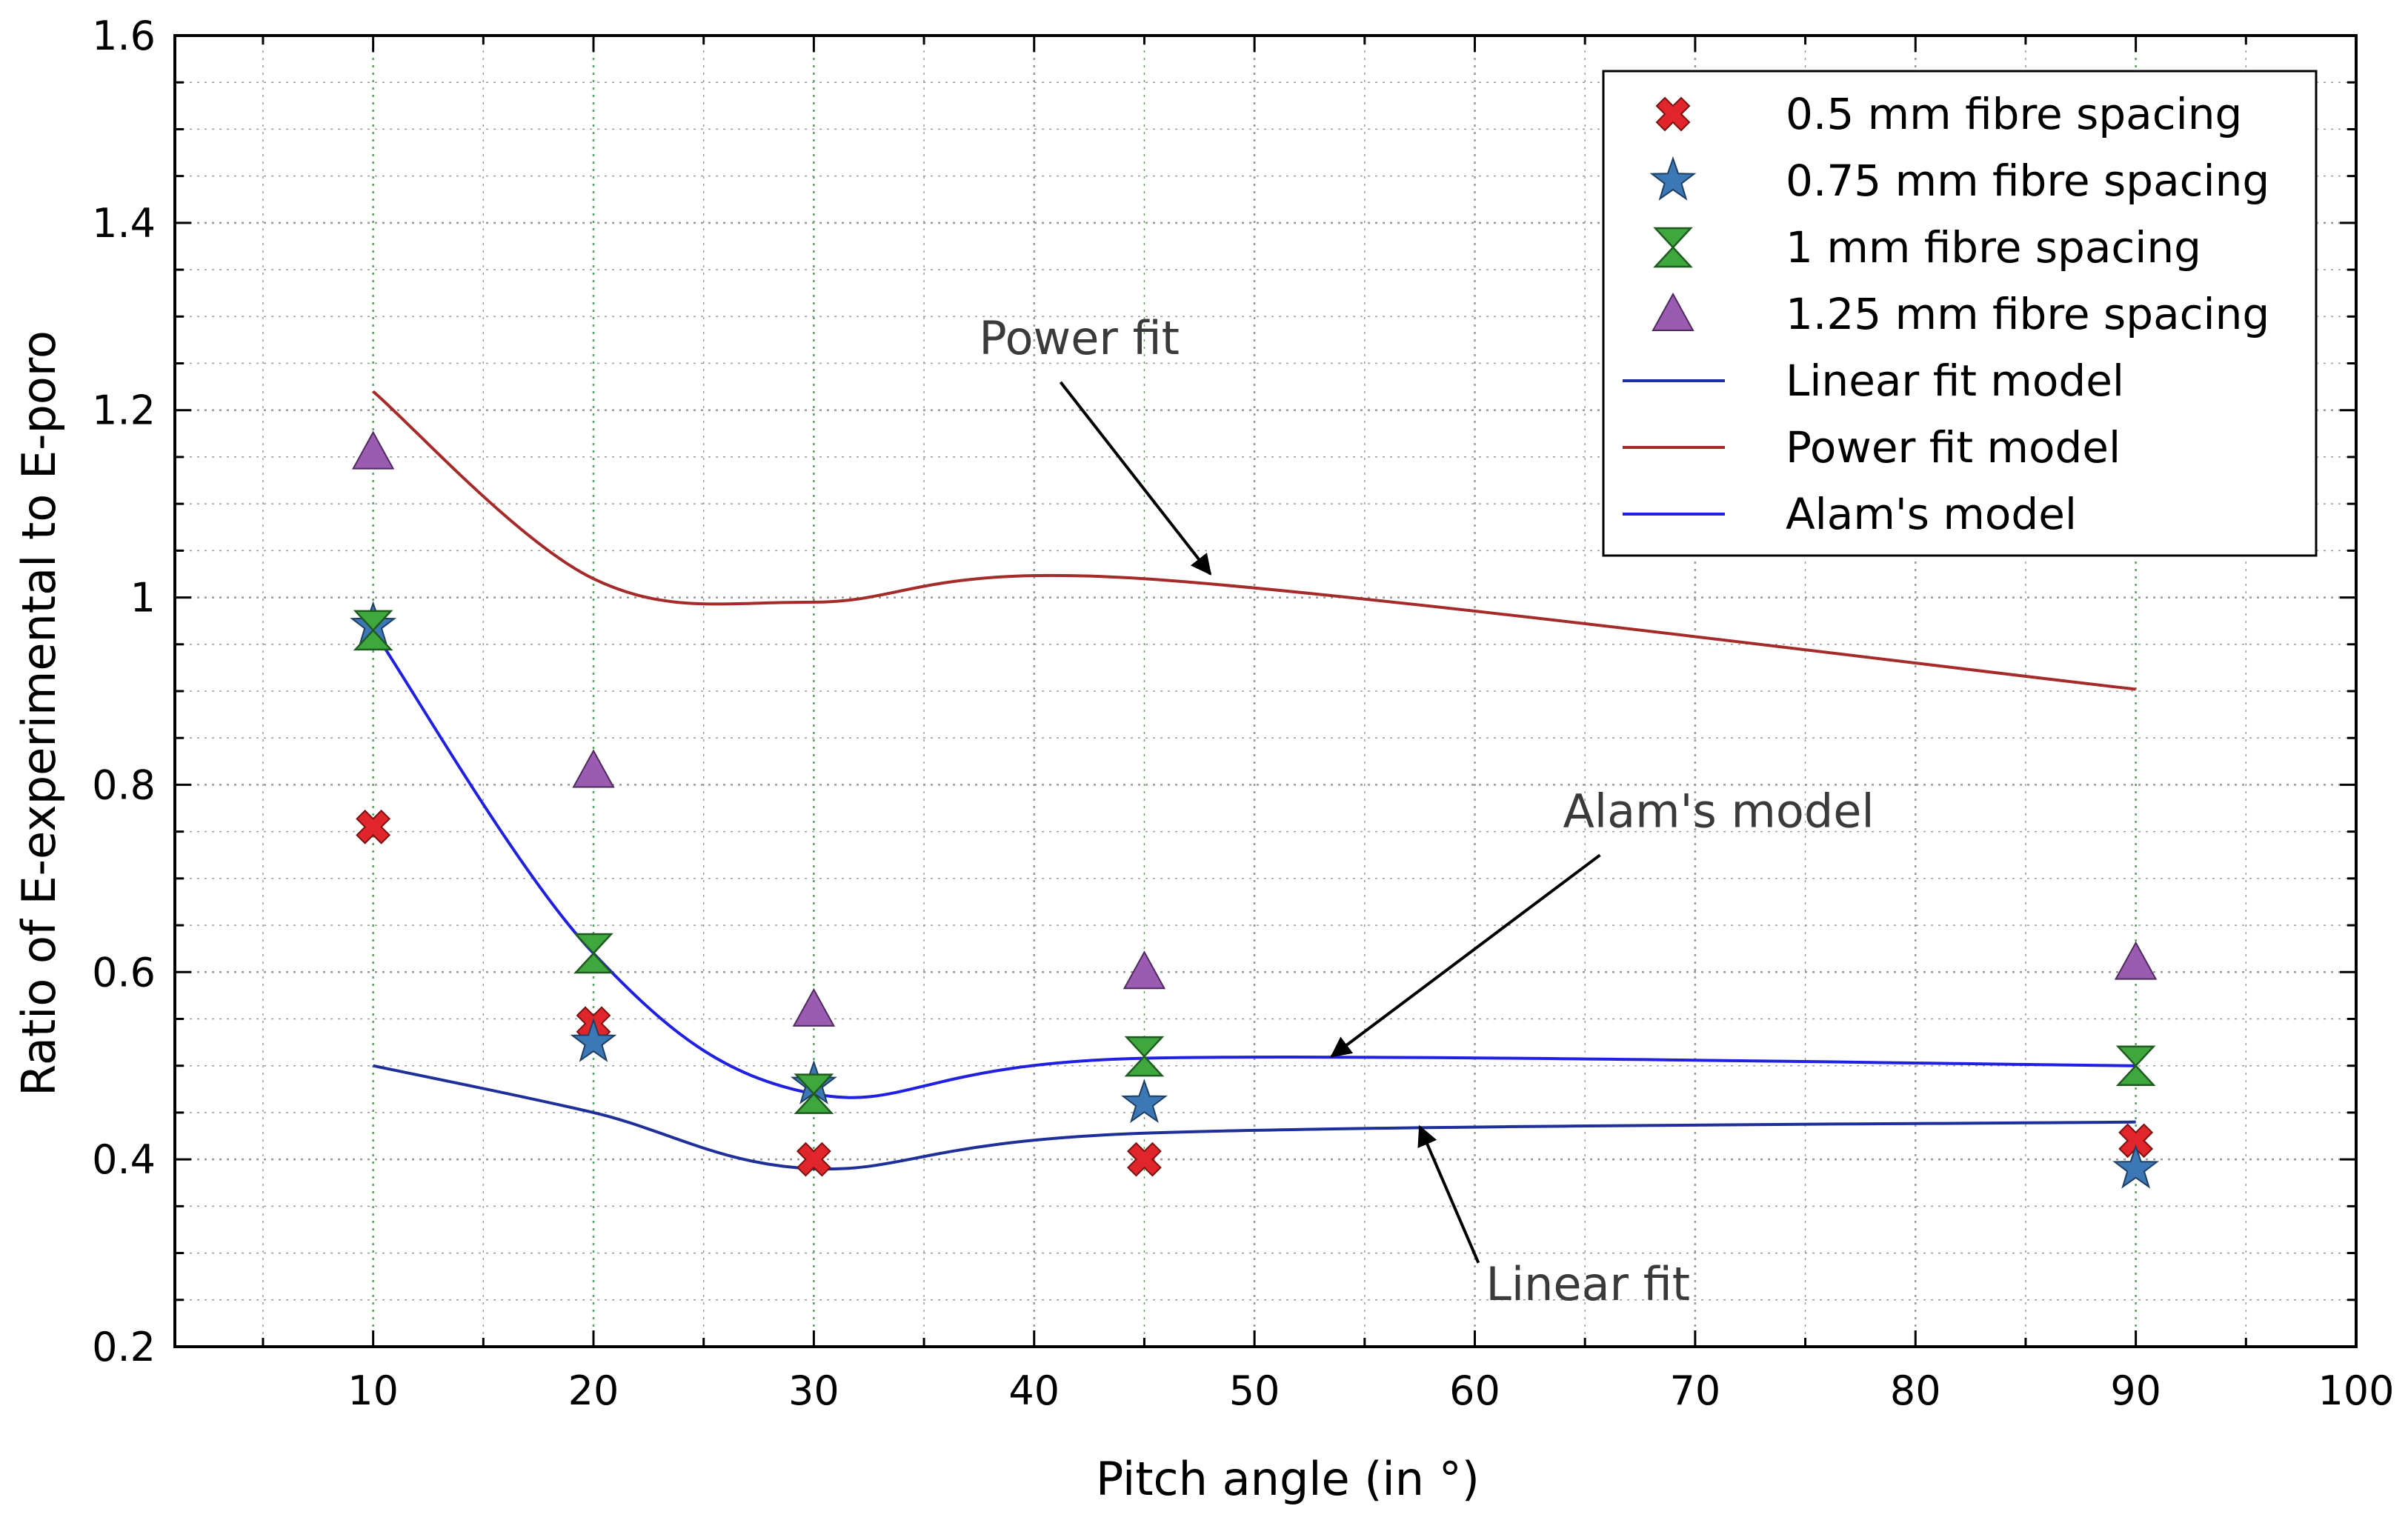  What do you see at coordinates (1718, 811) in the screenshot?
I see `annotation-label: Alam's model` at bounding box center [1718, 811].